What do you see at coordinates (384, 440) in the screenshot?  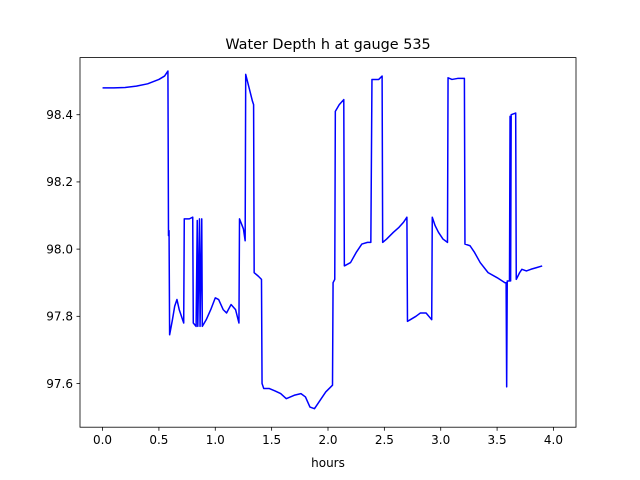 I see `x-tick-label: 2.5` at bounding box center [384, 440].